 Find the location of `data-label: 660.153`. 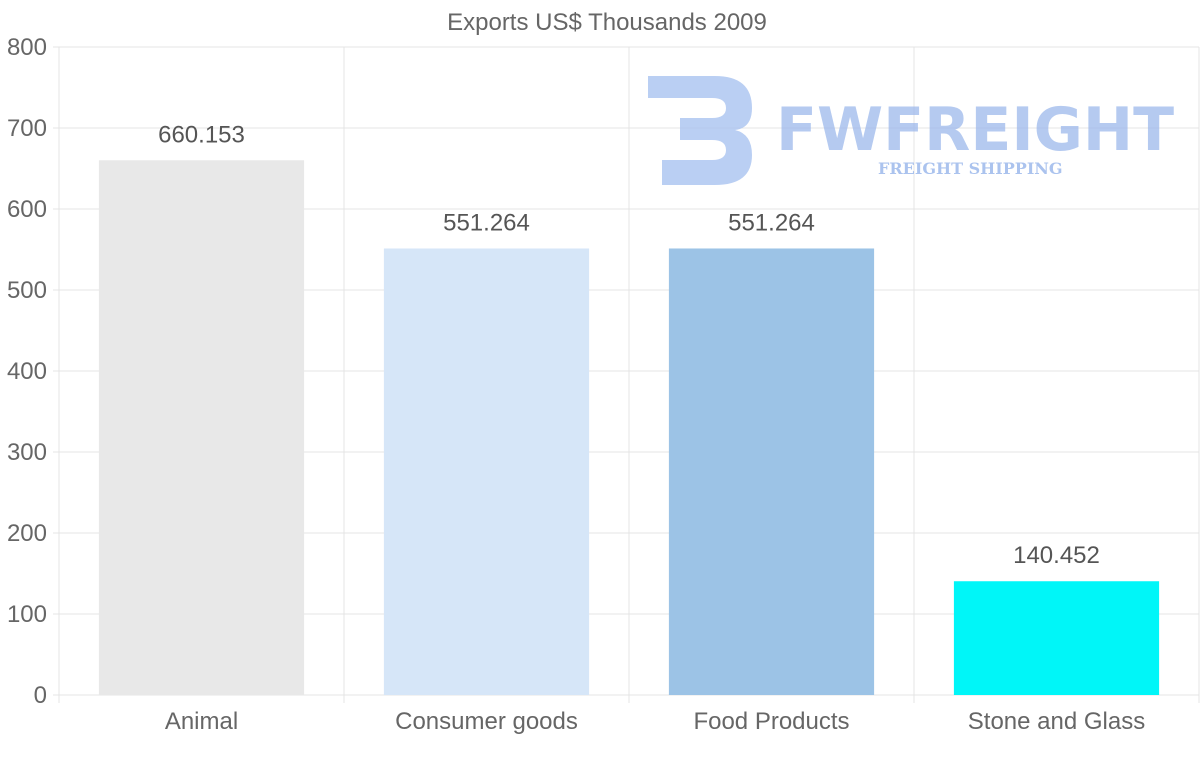

data-label: 660.153 is located at coordinates (201, 134).